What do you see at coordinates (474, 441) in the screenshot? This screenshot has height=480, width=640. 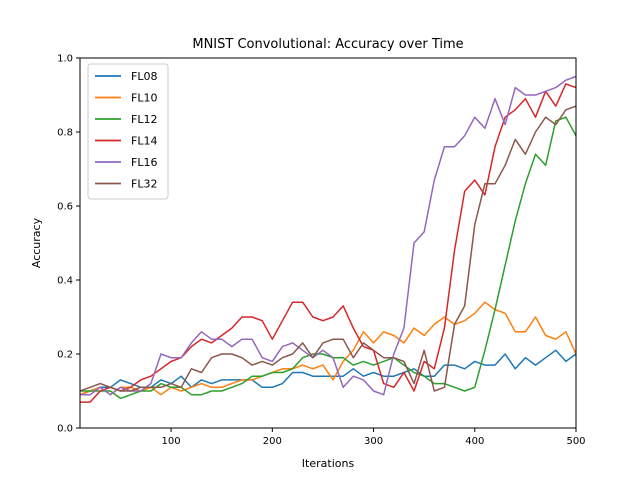 I see `x-tick-label: 400` at bounding box center [474, 441].